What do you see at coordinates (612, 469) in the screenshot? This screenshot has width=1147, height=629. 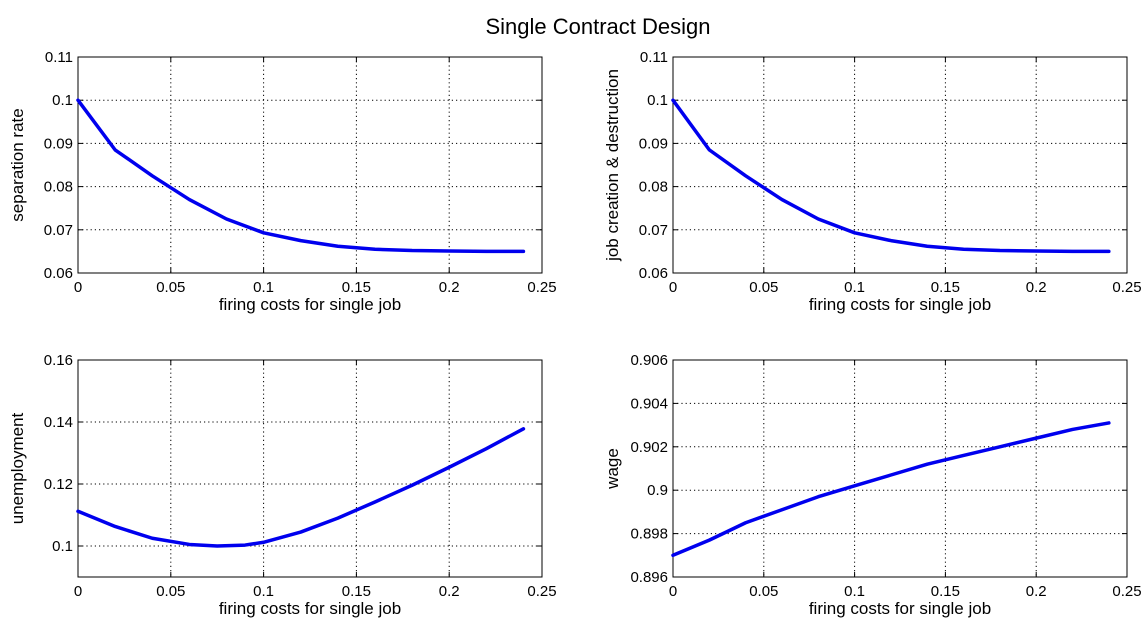 I see `y-axis-label: wage` at bounding box center [612, 469].